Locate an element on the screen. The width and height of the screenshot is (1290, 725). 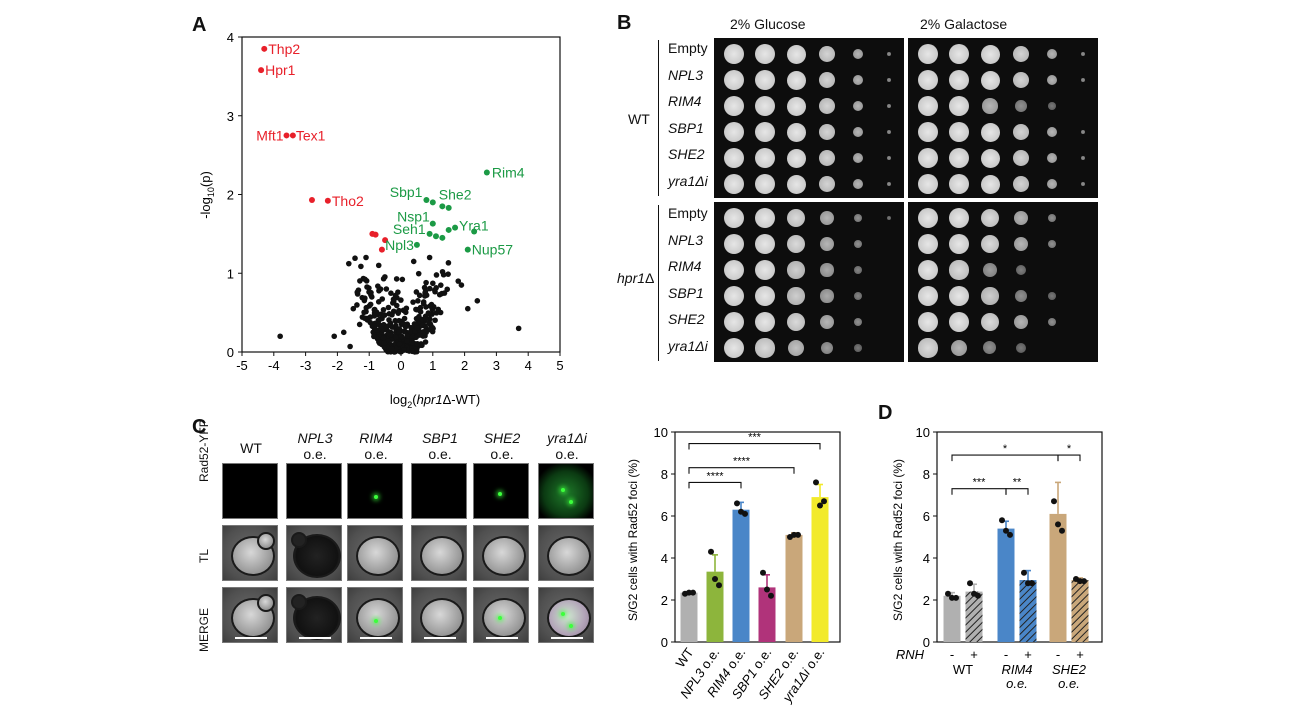
significance-label: **** is located at coordinates (715, 476).